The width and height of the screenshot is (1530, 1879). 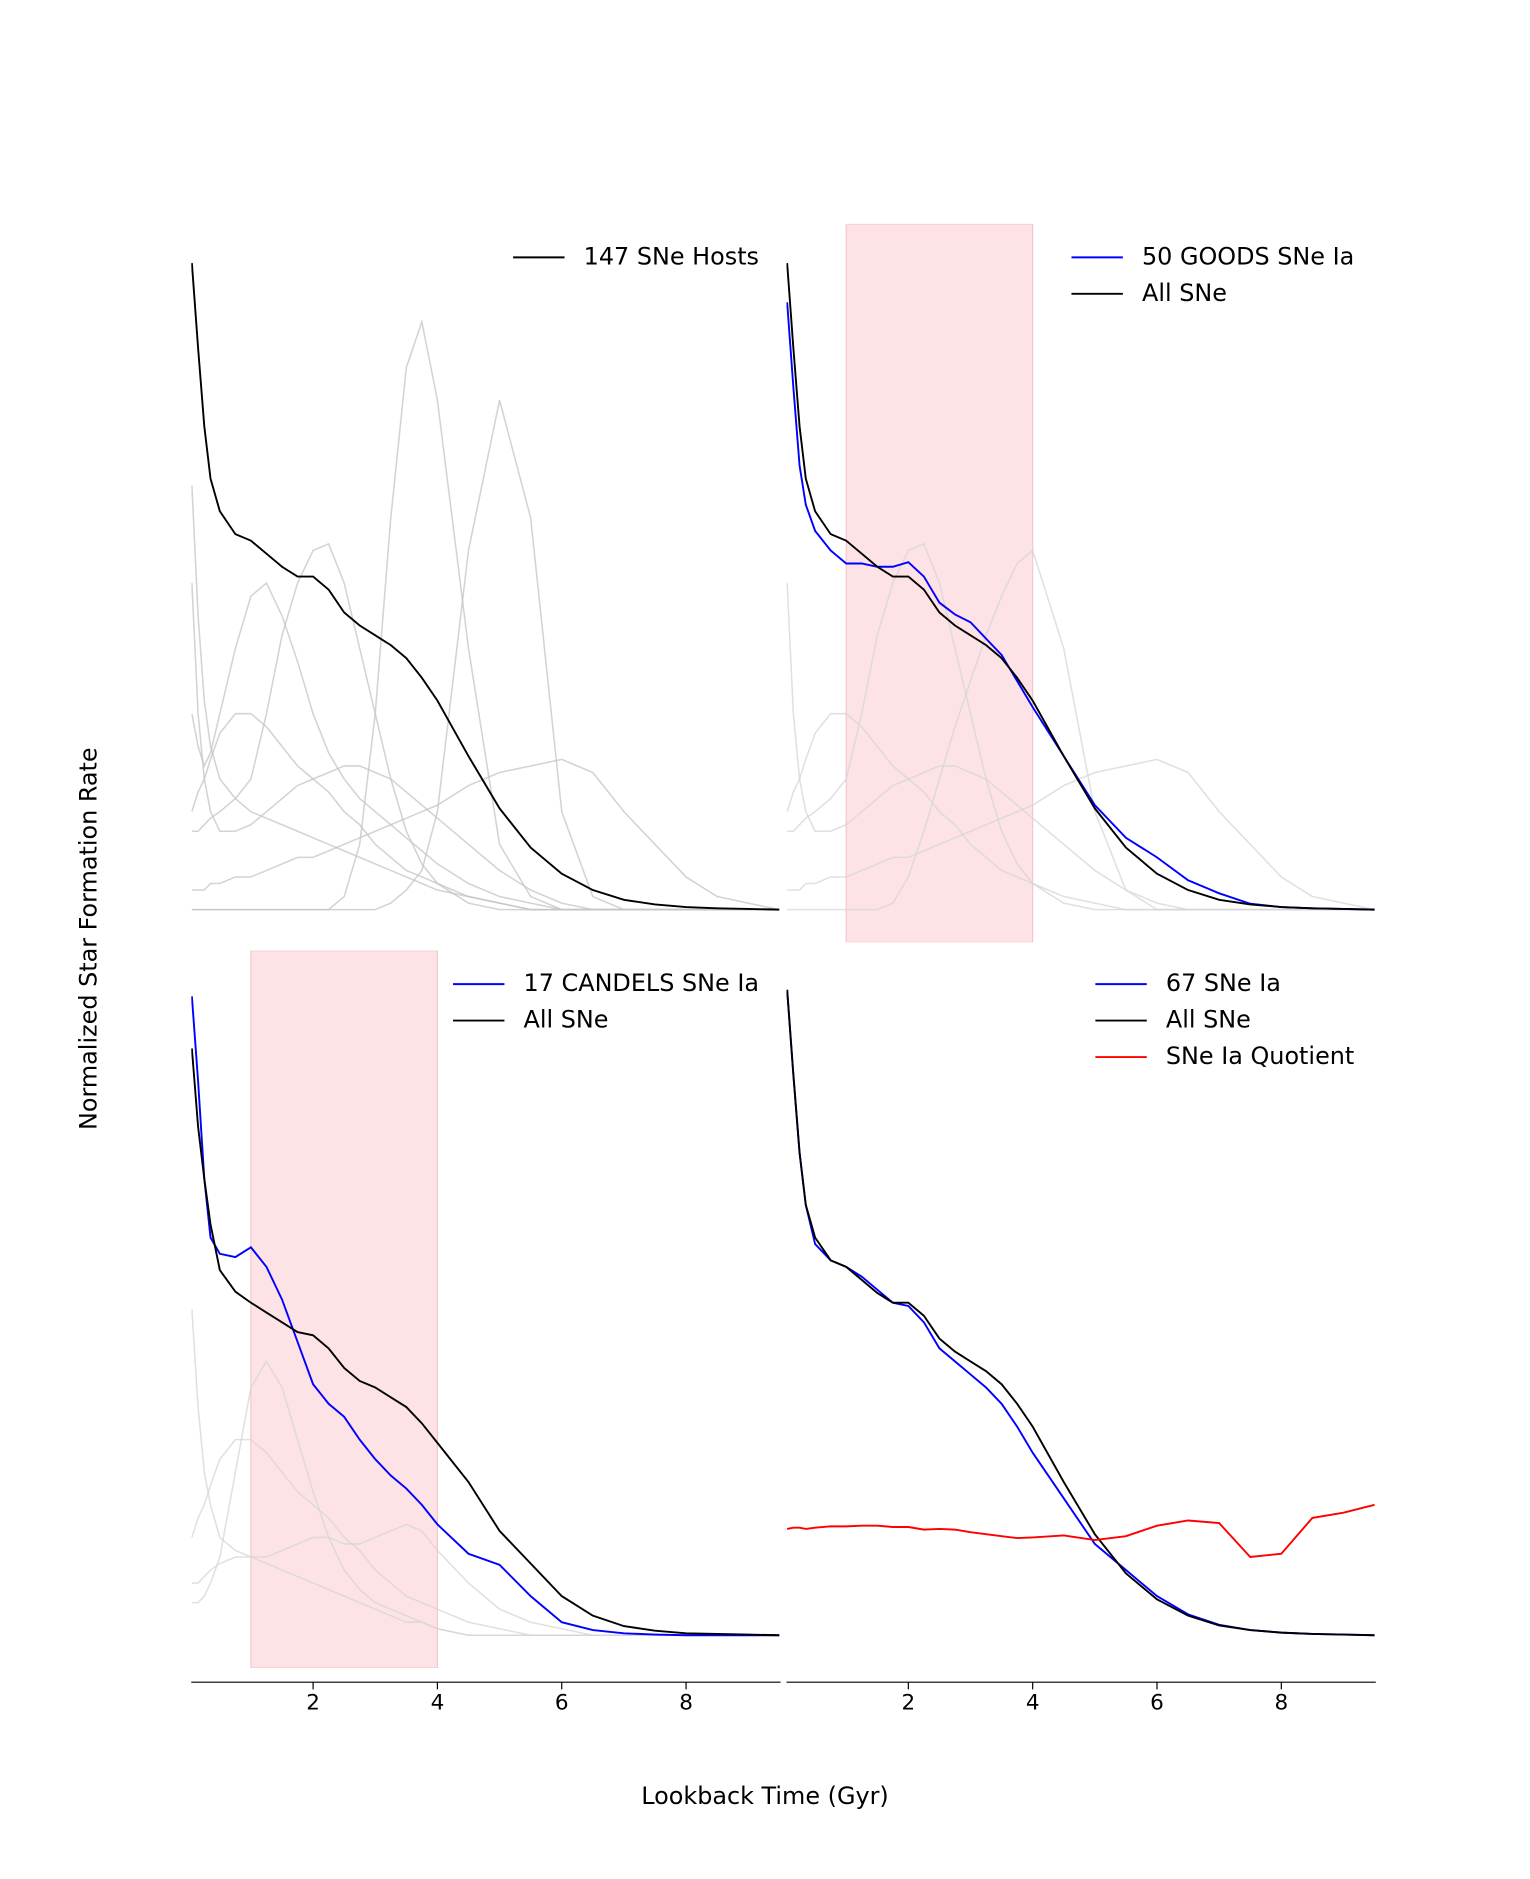 I want to click on panel: 147 SNe Hosts, so click(x=485, y=576).